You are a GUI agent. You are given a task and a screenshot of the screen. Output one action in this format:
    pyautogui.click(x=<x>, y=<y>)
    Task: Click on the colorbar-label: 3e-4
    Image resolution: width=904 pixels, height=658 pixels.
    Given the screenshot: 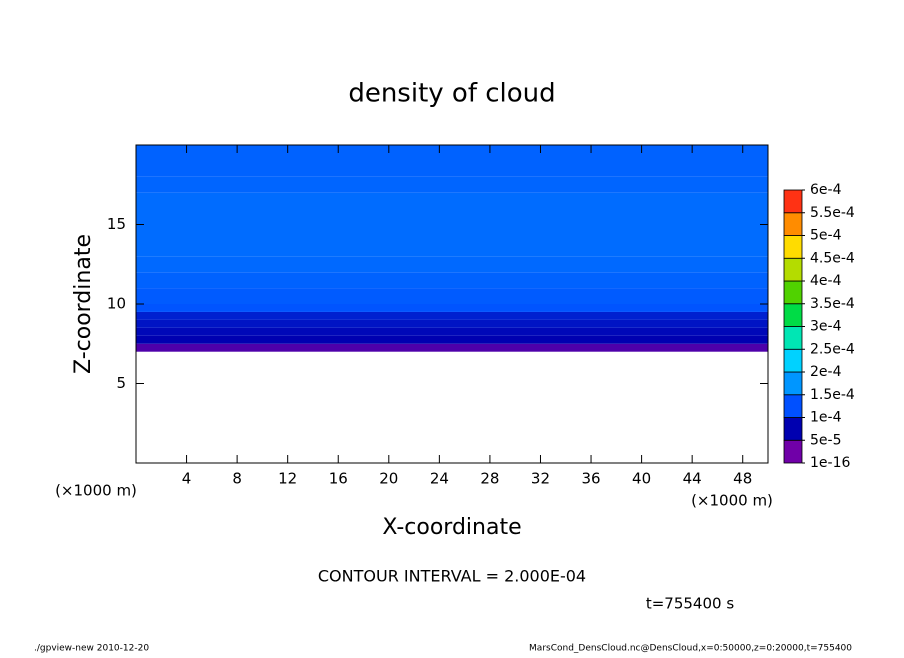 What is the action you would take?
    pyautogui.click(x=826, y=327)
    